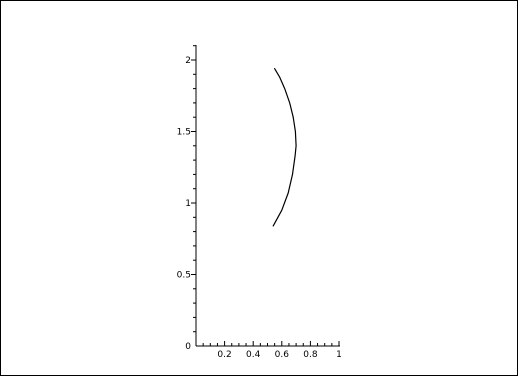  I want to click on y-tick-label: 1, so click(188, 204).